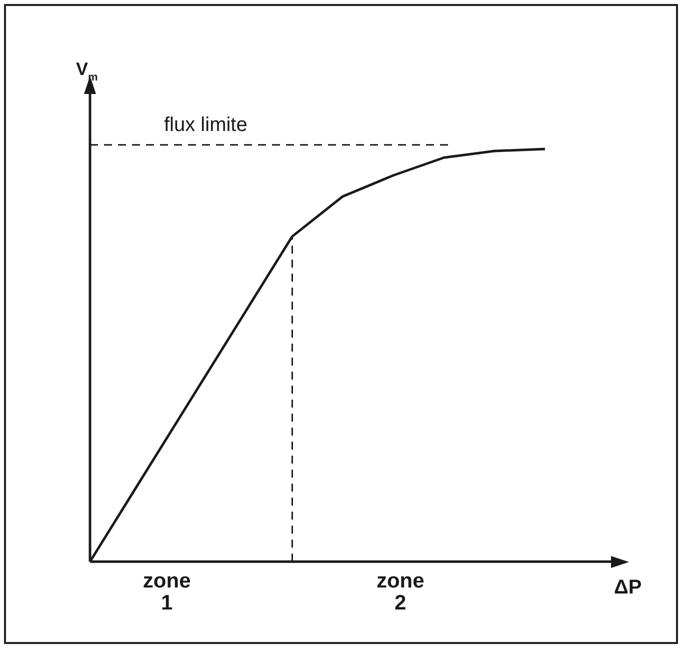 The width and height of the screenshot is (684, 649). I want to click on ref-line-label: flux limite, so click(206, 125).